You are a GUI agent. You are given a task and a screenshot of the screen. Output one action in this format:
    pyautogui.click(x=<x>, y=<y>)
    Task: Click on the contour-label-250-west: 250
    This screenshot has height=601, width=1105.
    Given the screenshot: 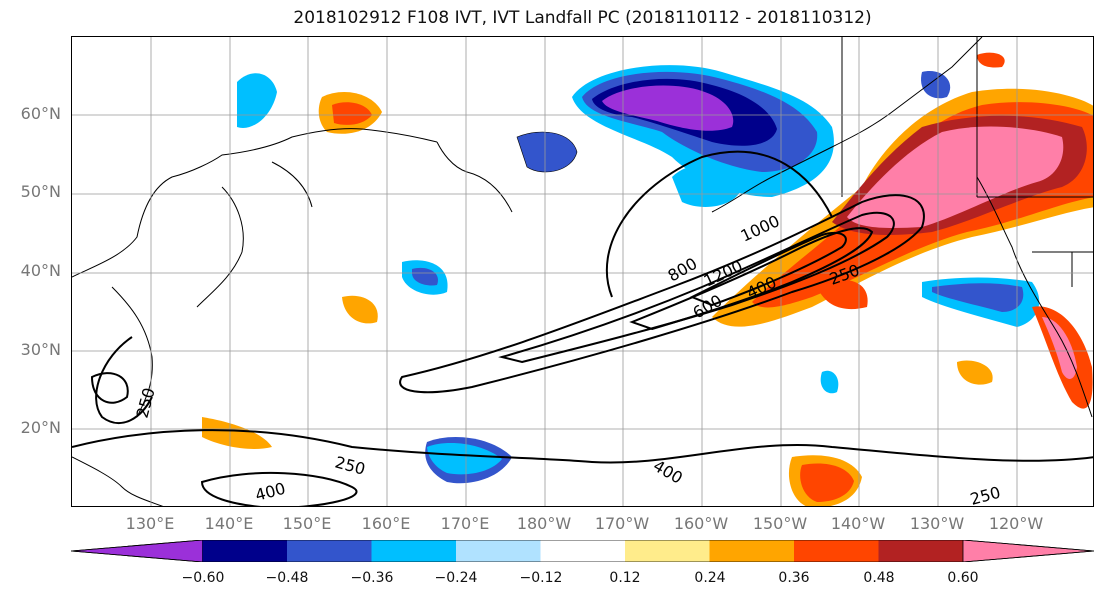 What is the action you would take?
    pyautogui.click(x=146, y=403)
    